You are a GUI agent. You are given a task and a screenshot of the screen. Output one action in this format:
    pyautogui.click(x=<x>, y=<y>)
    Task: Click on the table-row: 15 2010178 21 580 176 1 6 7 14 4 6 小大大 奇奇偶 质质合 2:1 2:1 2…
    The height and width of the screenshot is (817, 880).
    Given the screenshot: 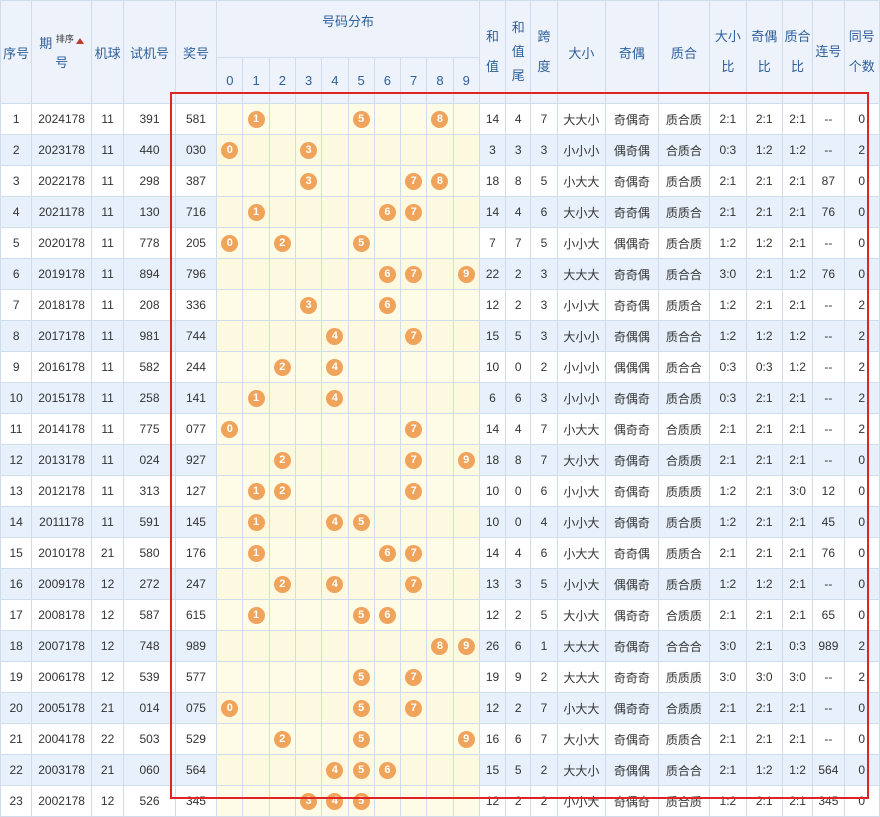 What is the action you would take?
    pyautogui.click(x=440, y=553)
    